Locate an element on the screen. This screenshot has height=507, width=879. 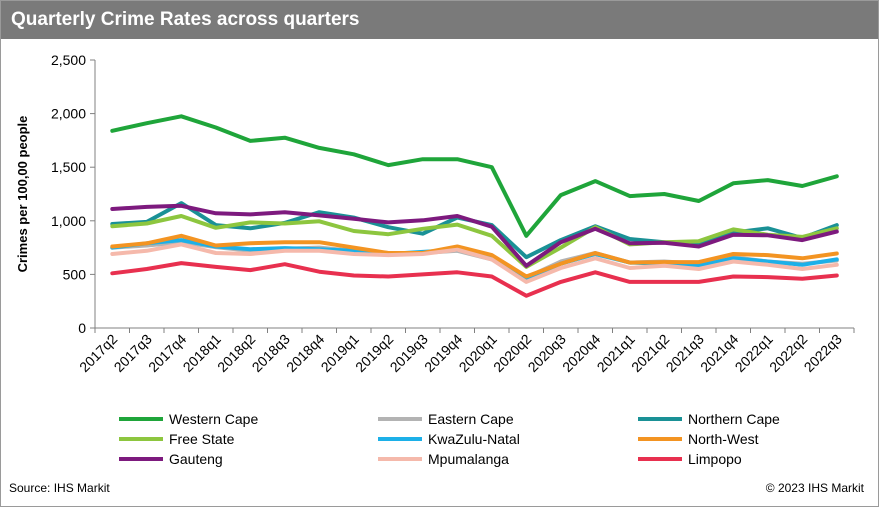
y-tick-label: 500 is located at coordinates (75, 274).